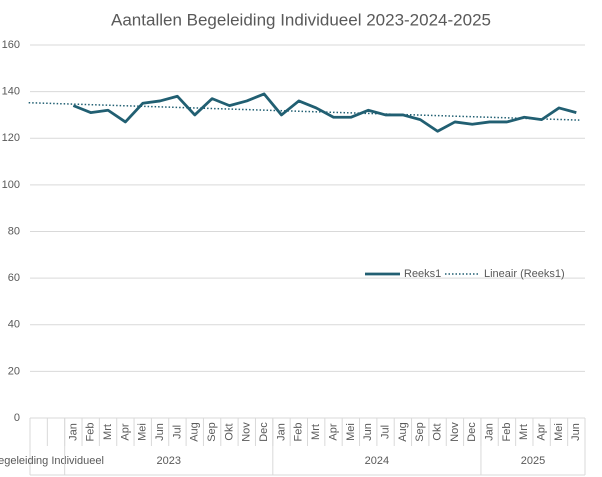 The image size is (602, 477). Describe the element at coordinates (304, 111) in the screenshot. I see `trendline` at that location.